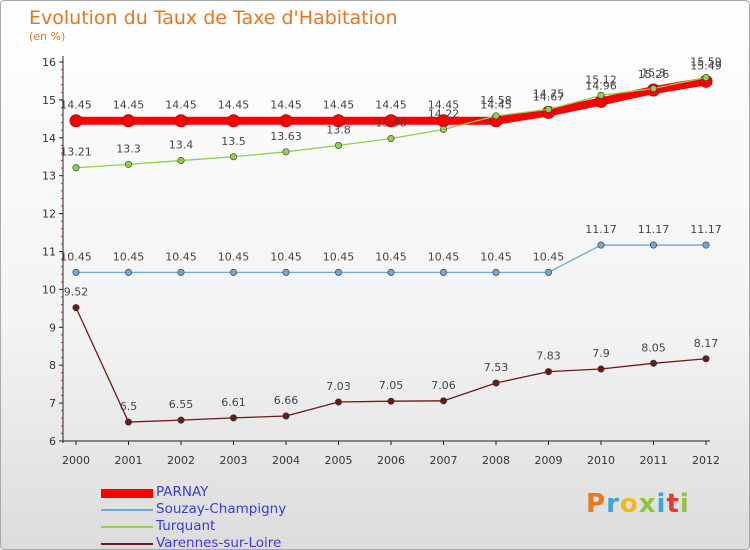 This screenshot has width=750, height=550. Describe the element at coordinates (338, 386) in the screenshot. I see `data-label: 7.03` at that location.